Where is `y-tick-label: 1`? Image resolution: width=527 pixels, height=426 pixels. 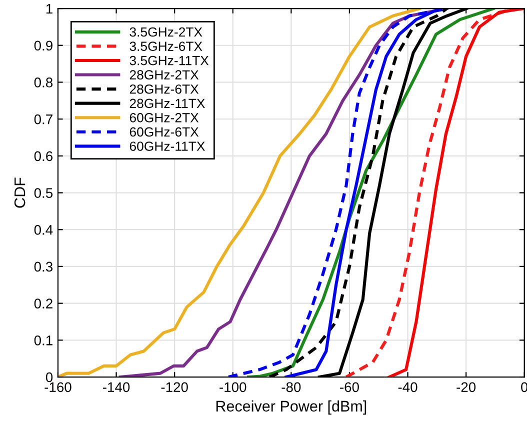 y-tick-label: 1 is located at coordinates (49, 9).